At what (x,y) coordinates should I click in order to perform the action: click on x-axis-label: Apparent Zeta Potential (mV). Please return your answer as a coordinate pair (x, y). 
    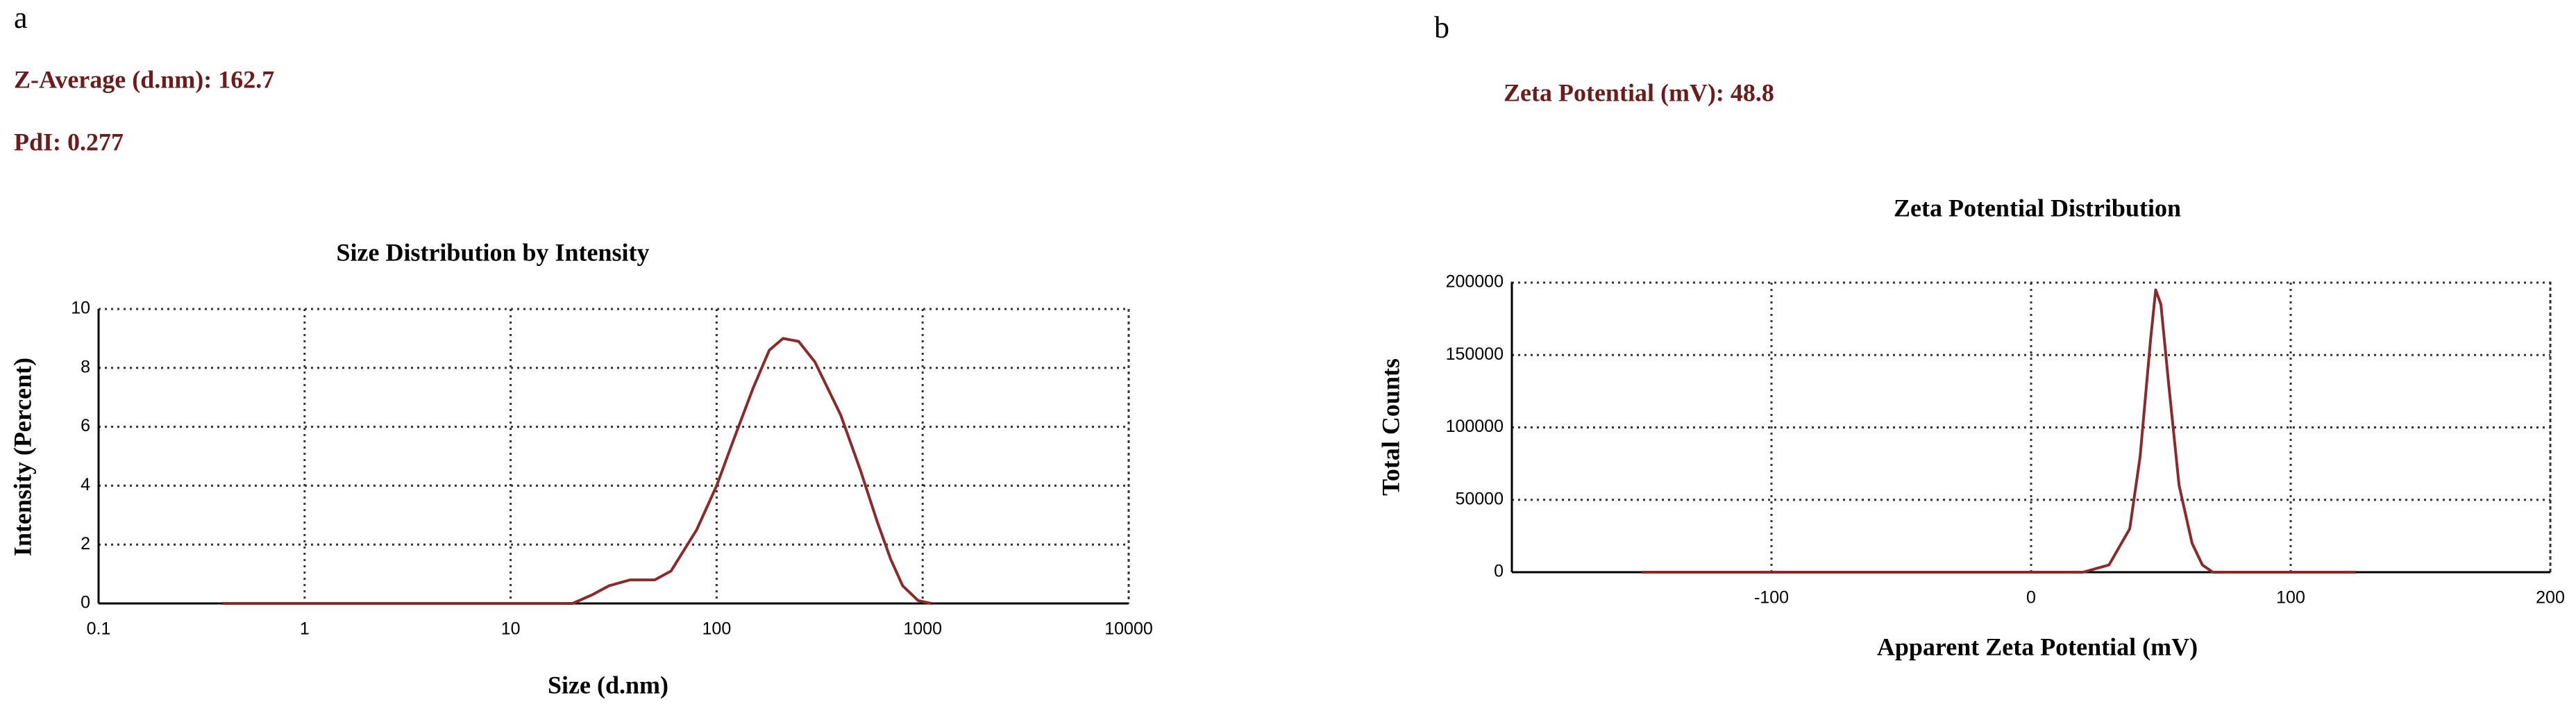
    Looking at the image, I should click on (2037, 646).